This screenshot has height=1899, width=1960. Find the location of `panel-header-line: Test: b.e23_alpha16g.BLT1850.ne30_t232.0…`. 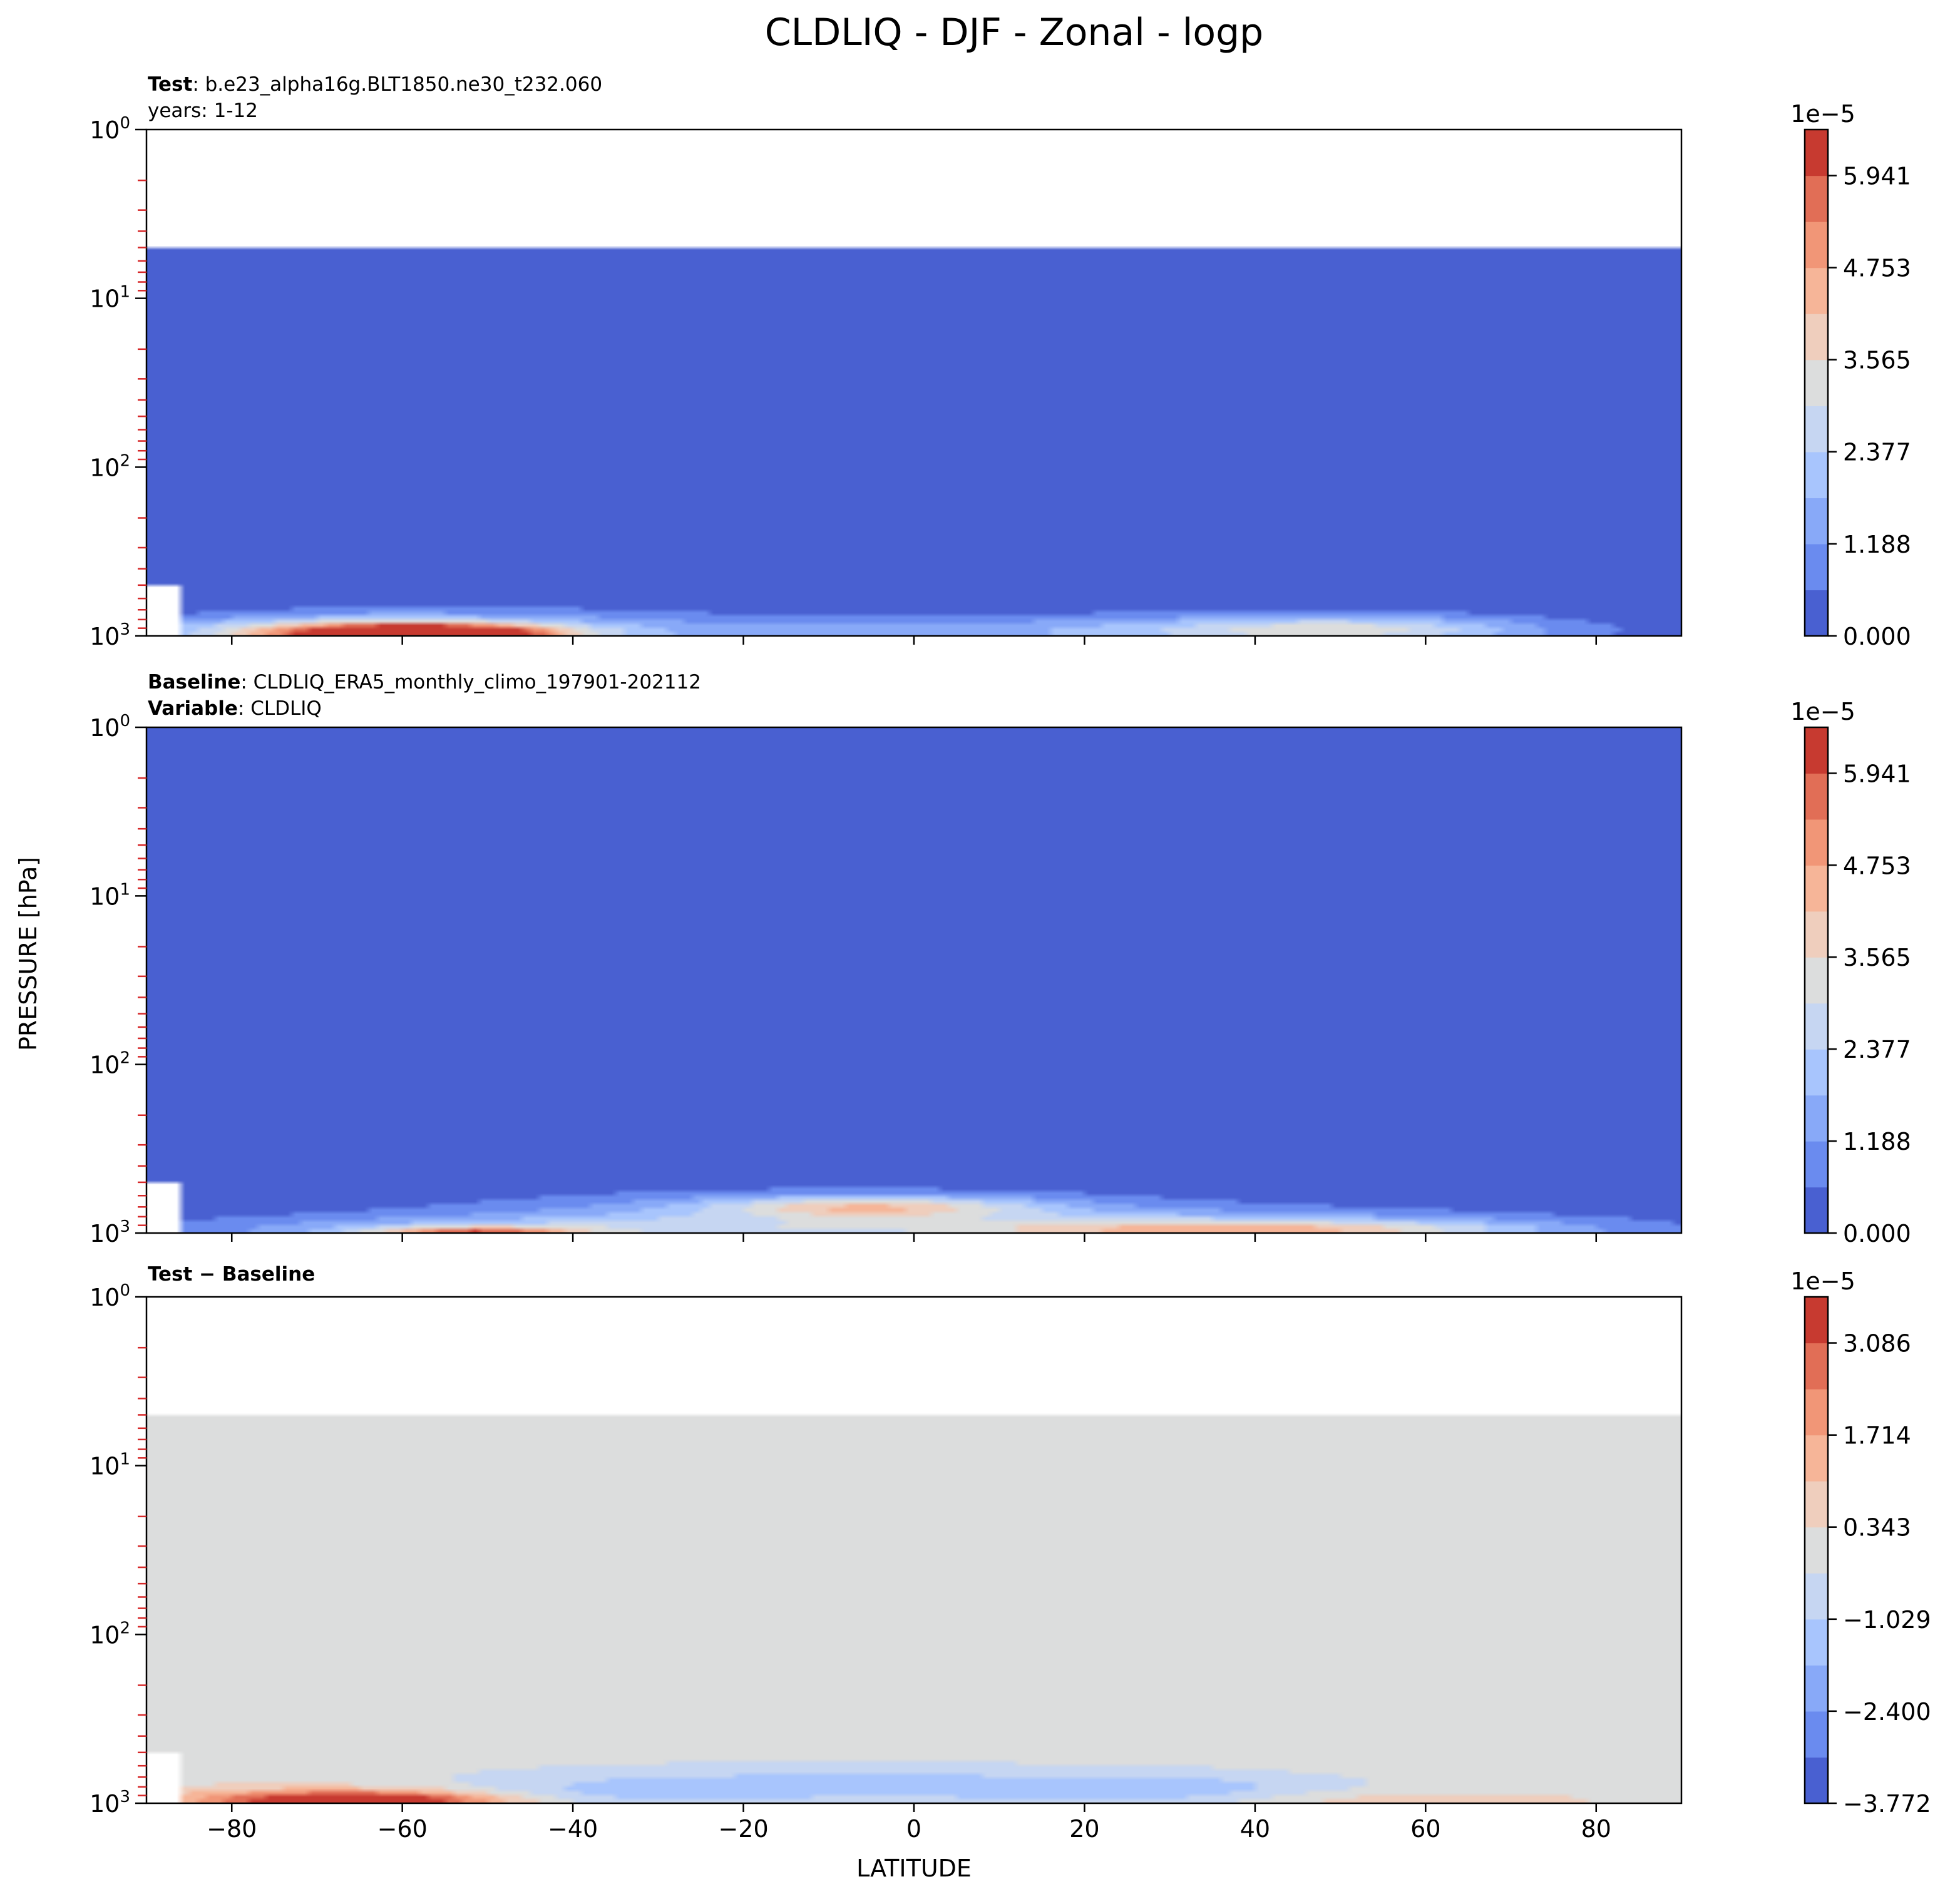

panel-header-line: Test: b.e23_alpha16g.BLT1850.ne30_t232.0… is located at coordinates (375, 84).